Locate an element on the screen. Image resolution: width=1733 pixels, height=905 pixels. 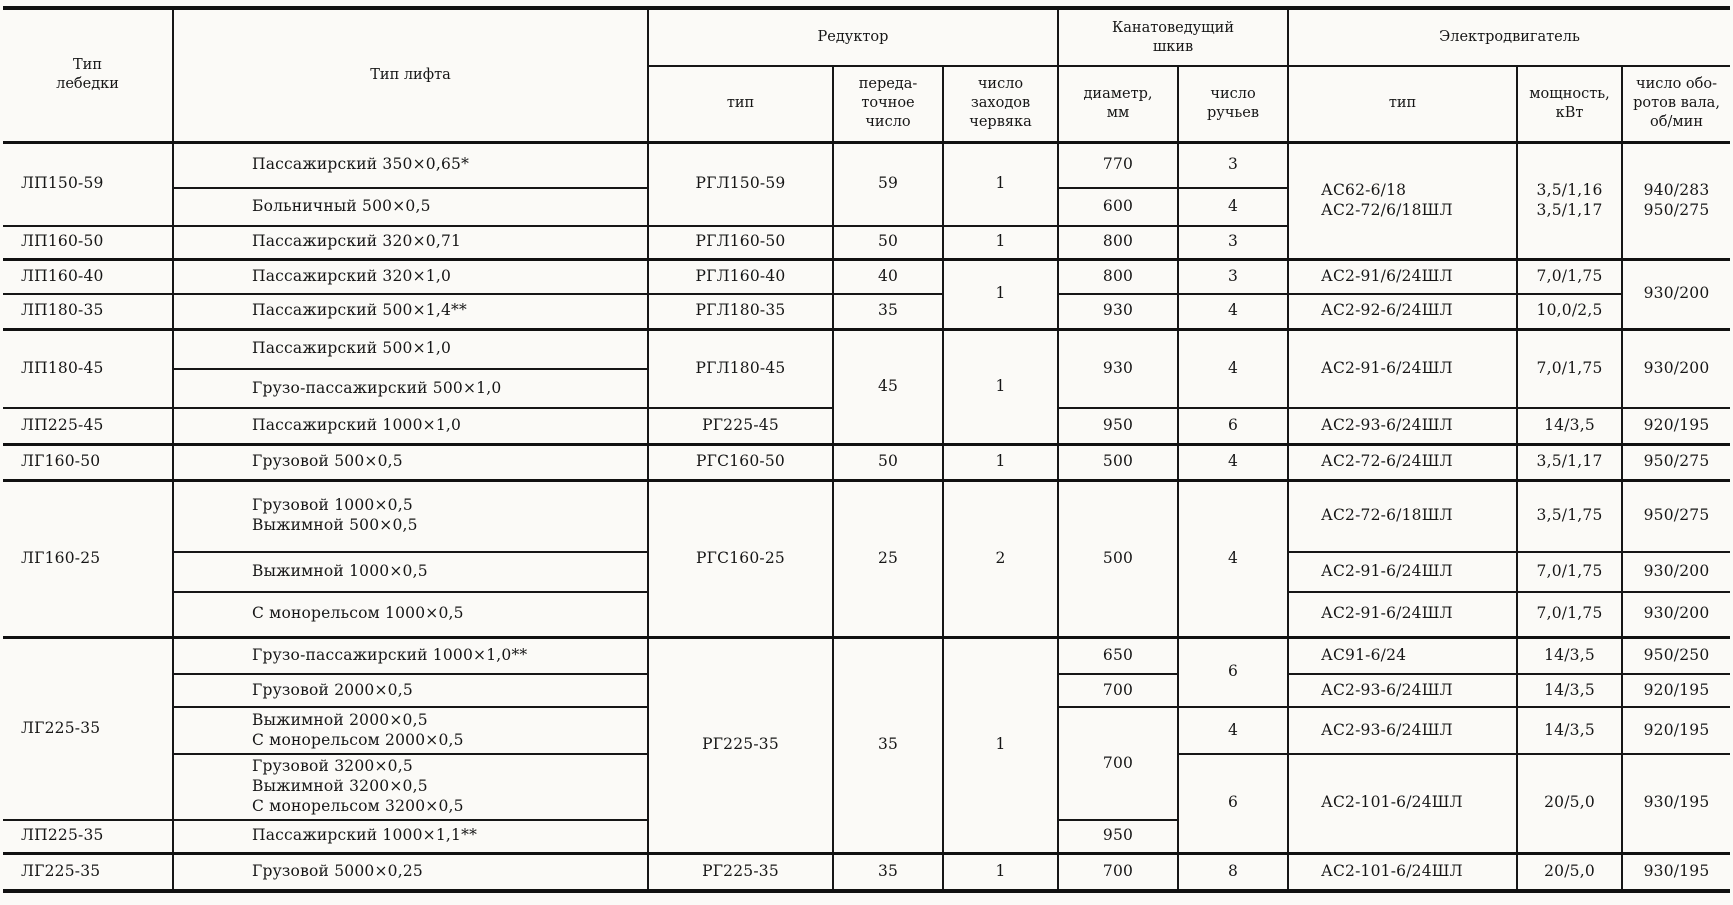
cell-mtype: АС2-91/6/24ШЛ is located at coordinates (1403, 276).